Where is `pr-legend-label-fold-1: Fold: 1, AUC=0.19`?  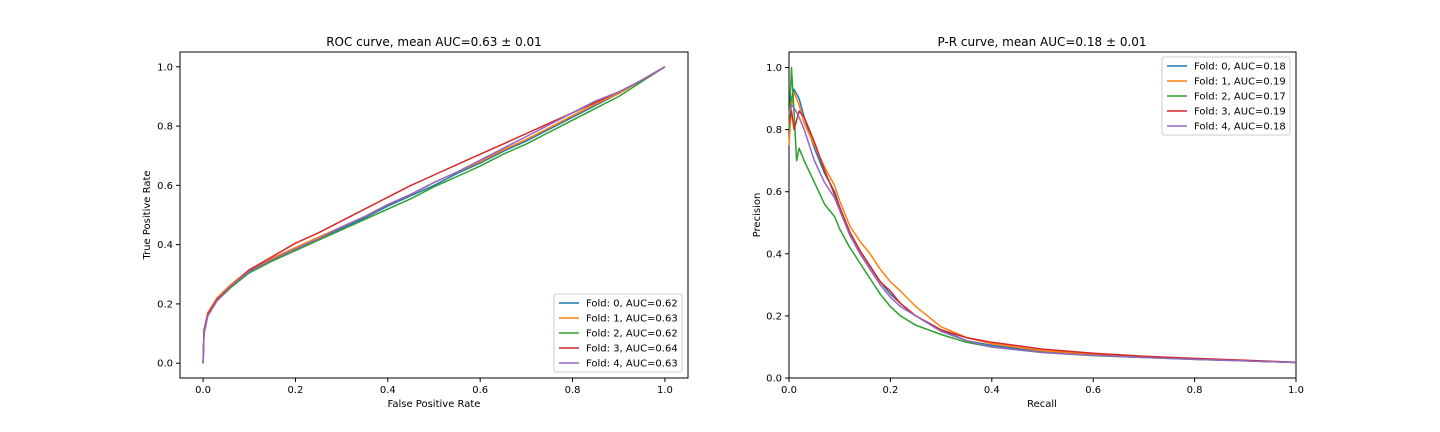
pr-legend-label-fold-1: Fold: 1, AUC=0.19 is located at coordinates (1240, 82).